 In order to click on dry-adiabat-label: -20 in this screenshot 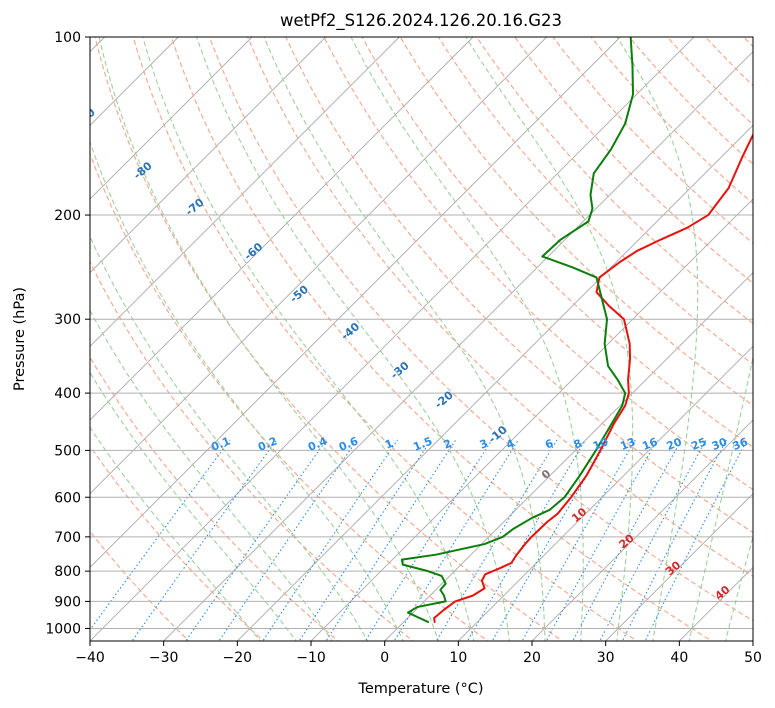, I will do `click(444, 399)`.